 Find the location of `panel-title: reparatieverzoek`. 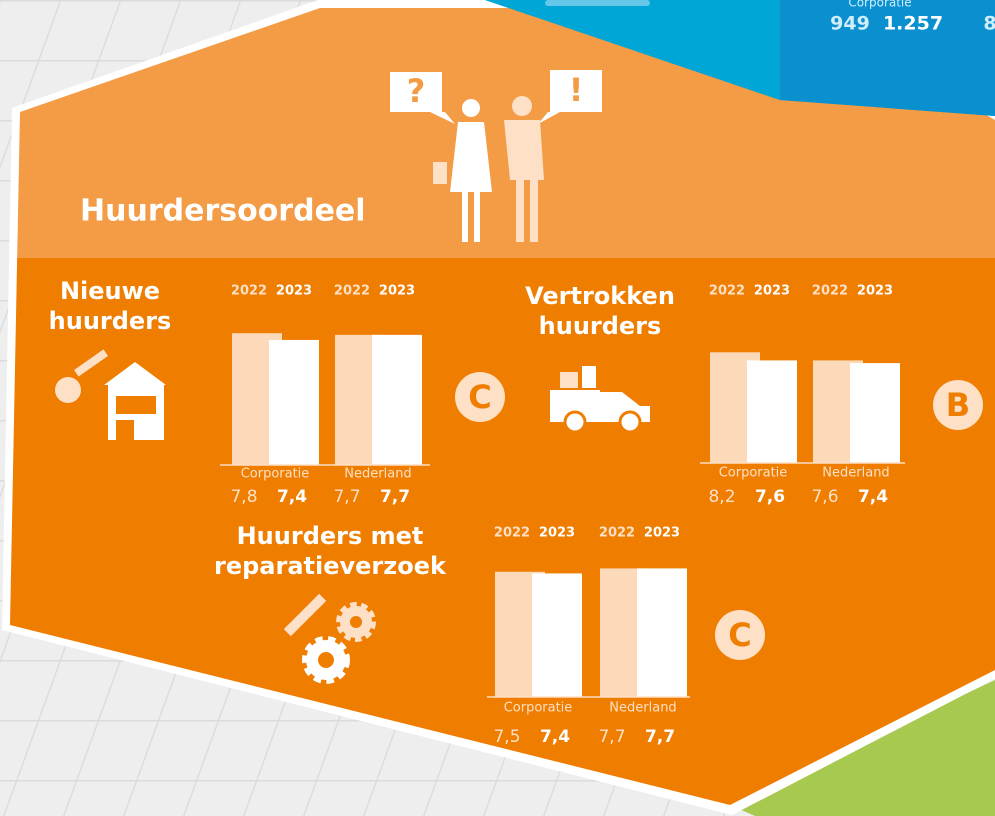

panel-title: reparatieverzoek is located at coordinates (330, 566).